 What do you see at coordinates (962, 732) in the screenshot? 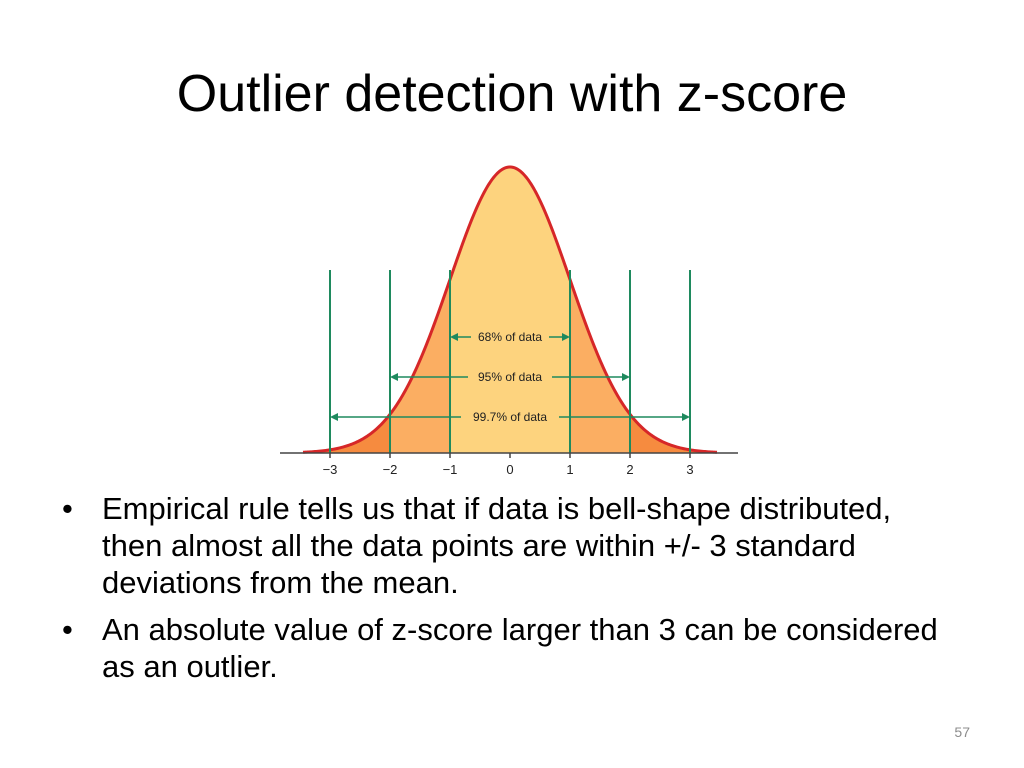
I see `page-number: 57` at bounding box center [962, 732].